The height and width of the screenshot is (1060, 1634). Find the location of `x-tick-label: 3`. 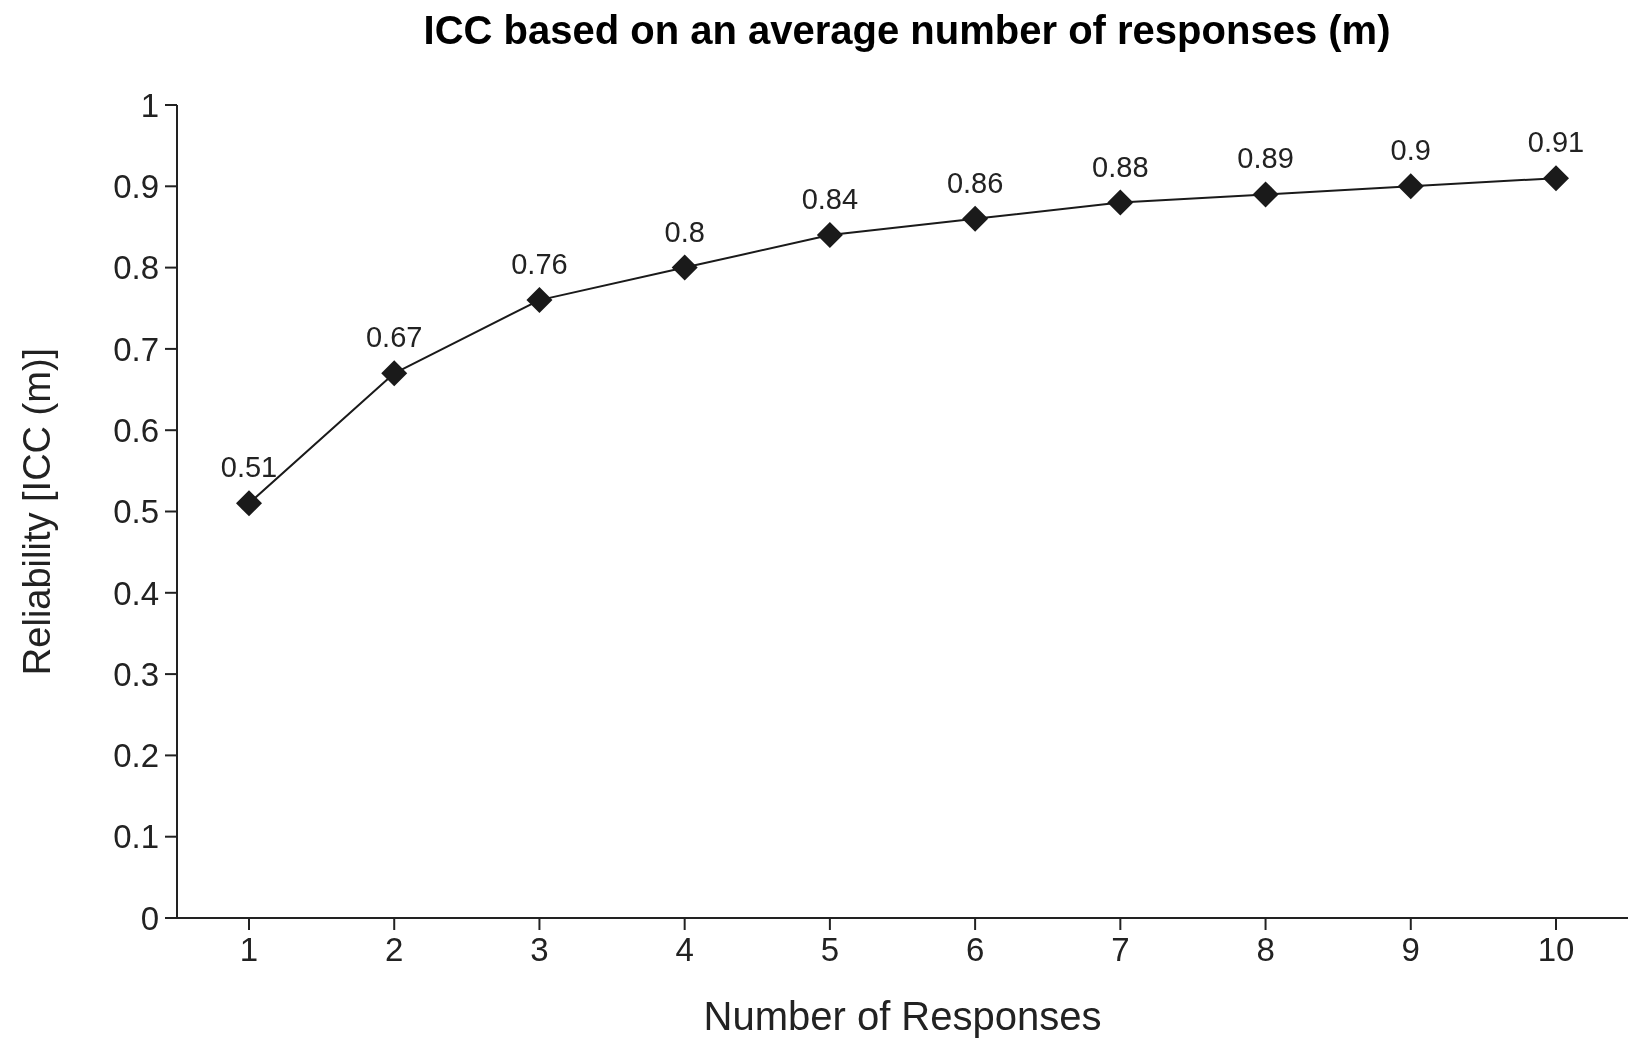

x-tick-label: 3 is located at coordinates (539, 950).